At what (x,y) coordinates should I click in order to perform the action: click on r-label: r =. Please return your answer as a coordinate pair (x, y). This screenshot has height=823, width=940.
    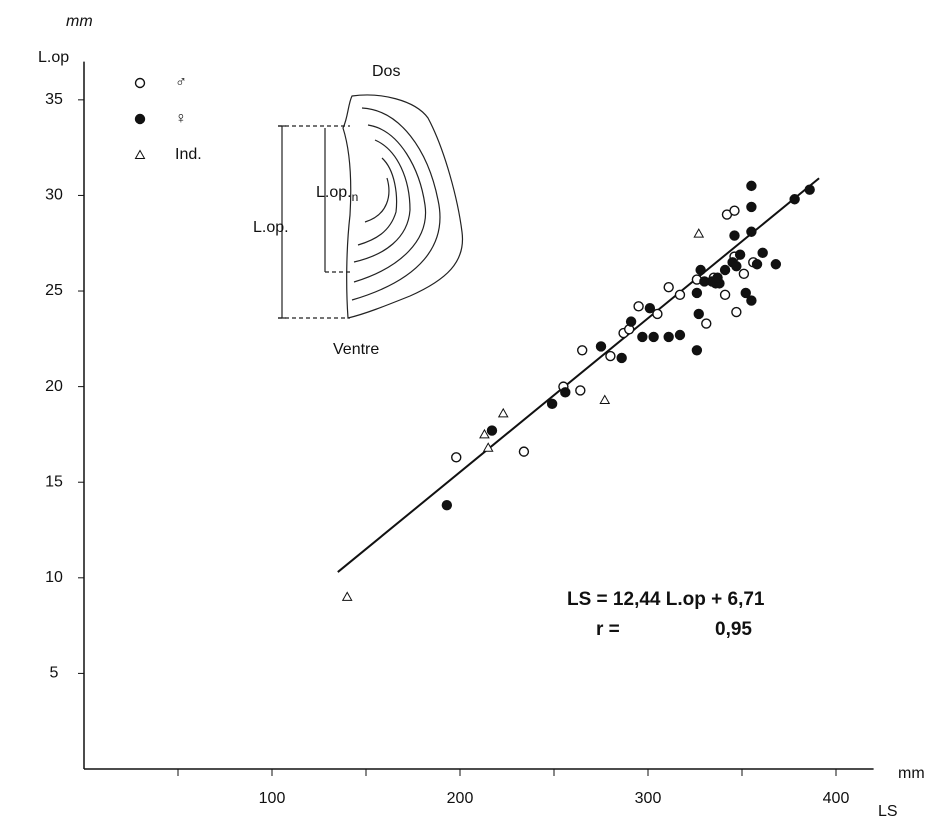
    Looking at the image, I should click on (608, 629).